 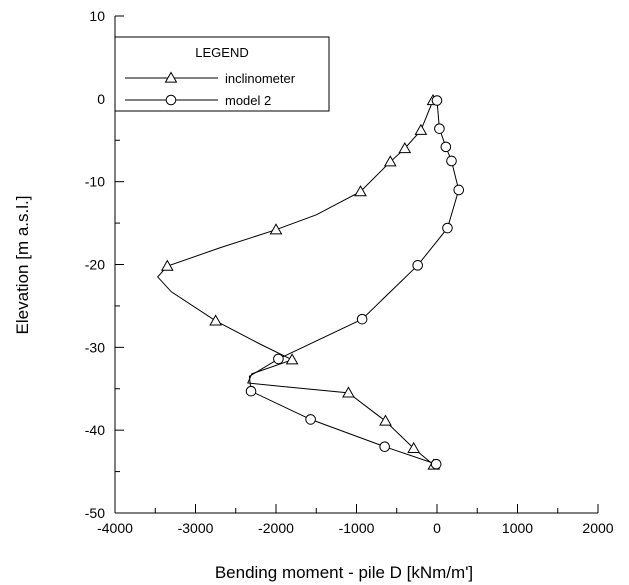 What do you see at coordinates (95, 265) in the screenshot?
I see `y-tick-label: -20` at bounding box center [95, 265].